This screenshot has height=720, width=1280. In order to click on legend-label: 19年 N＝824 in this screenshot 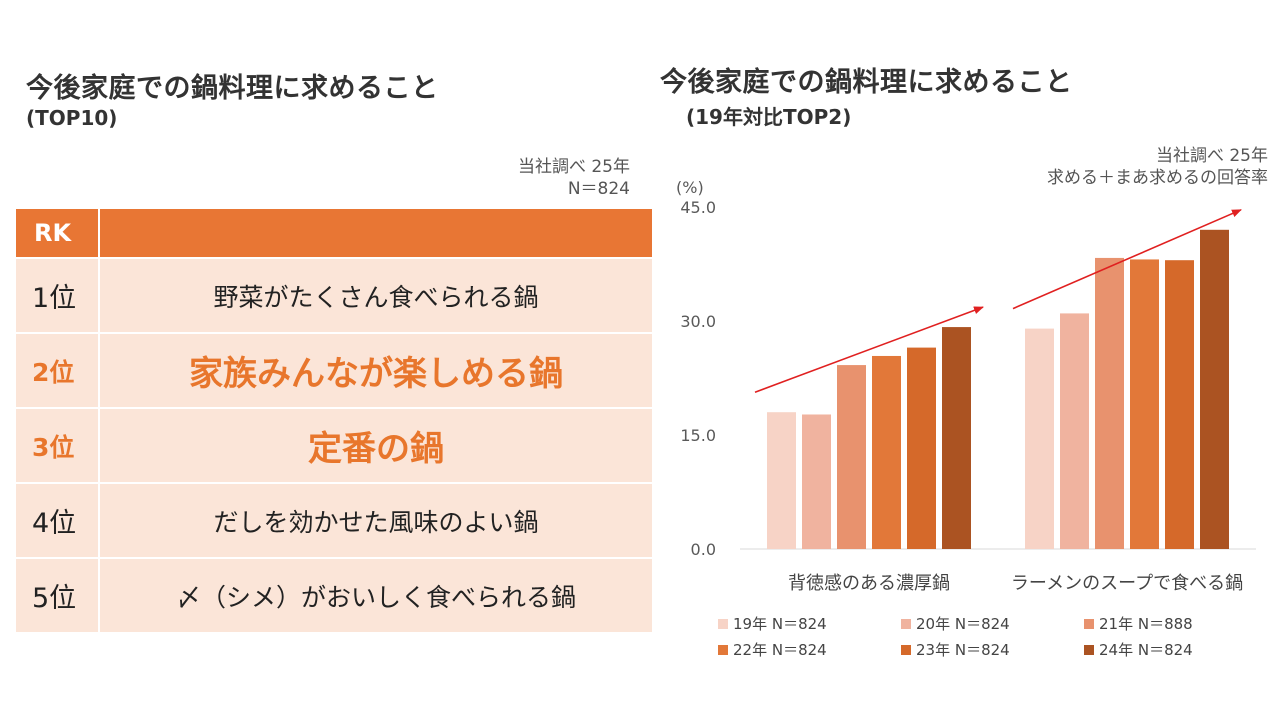, I will do `click(780, 624)`.